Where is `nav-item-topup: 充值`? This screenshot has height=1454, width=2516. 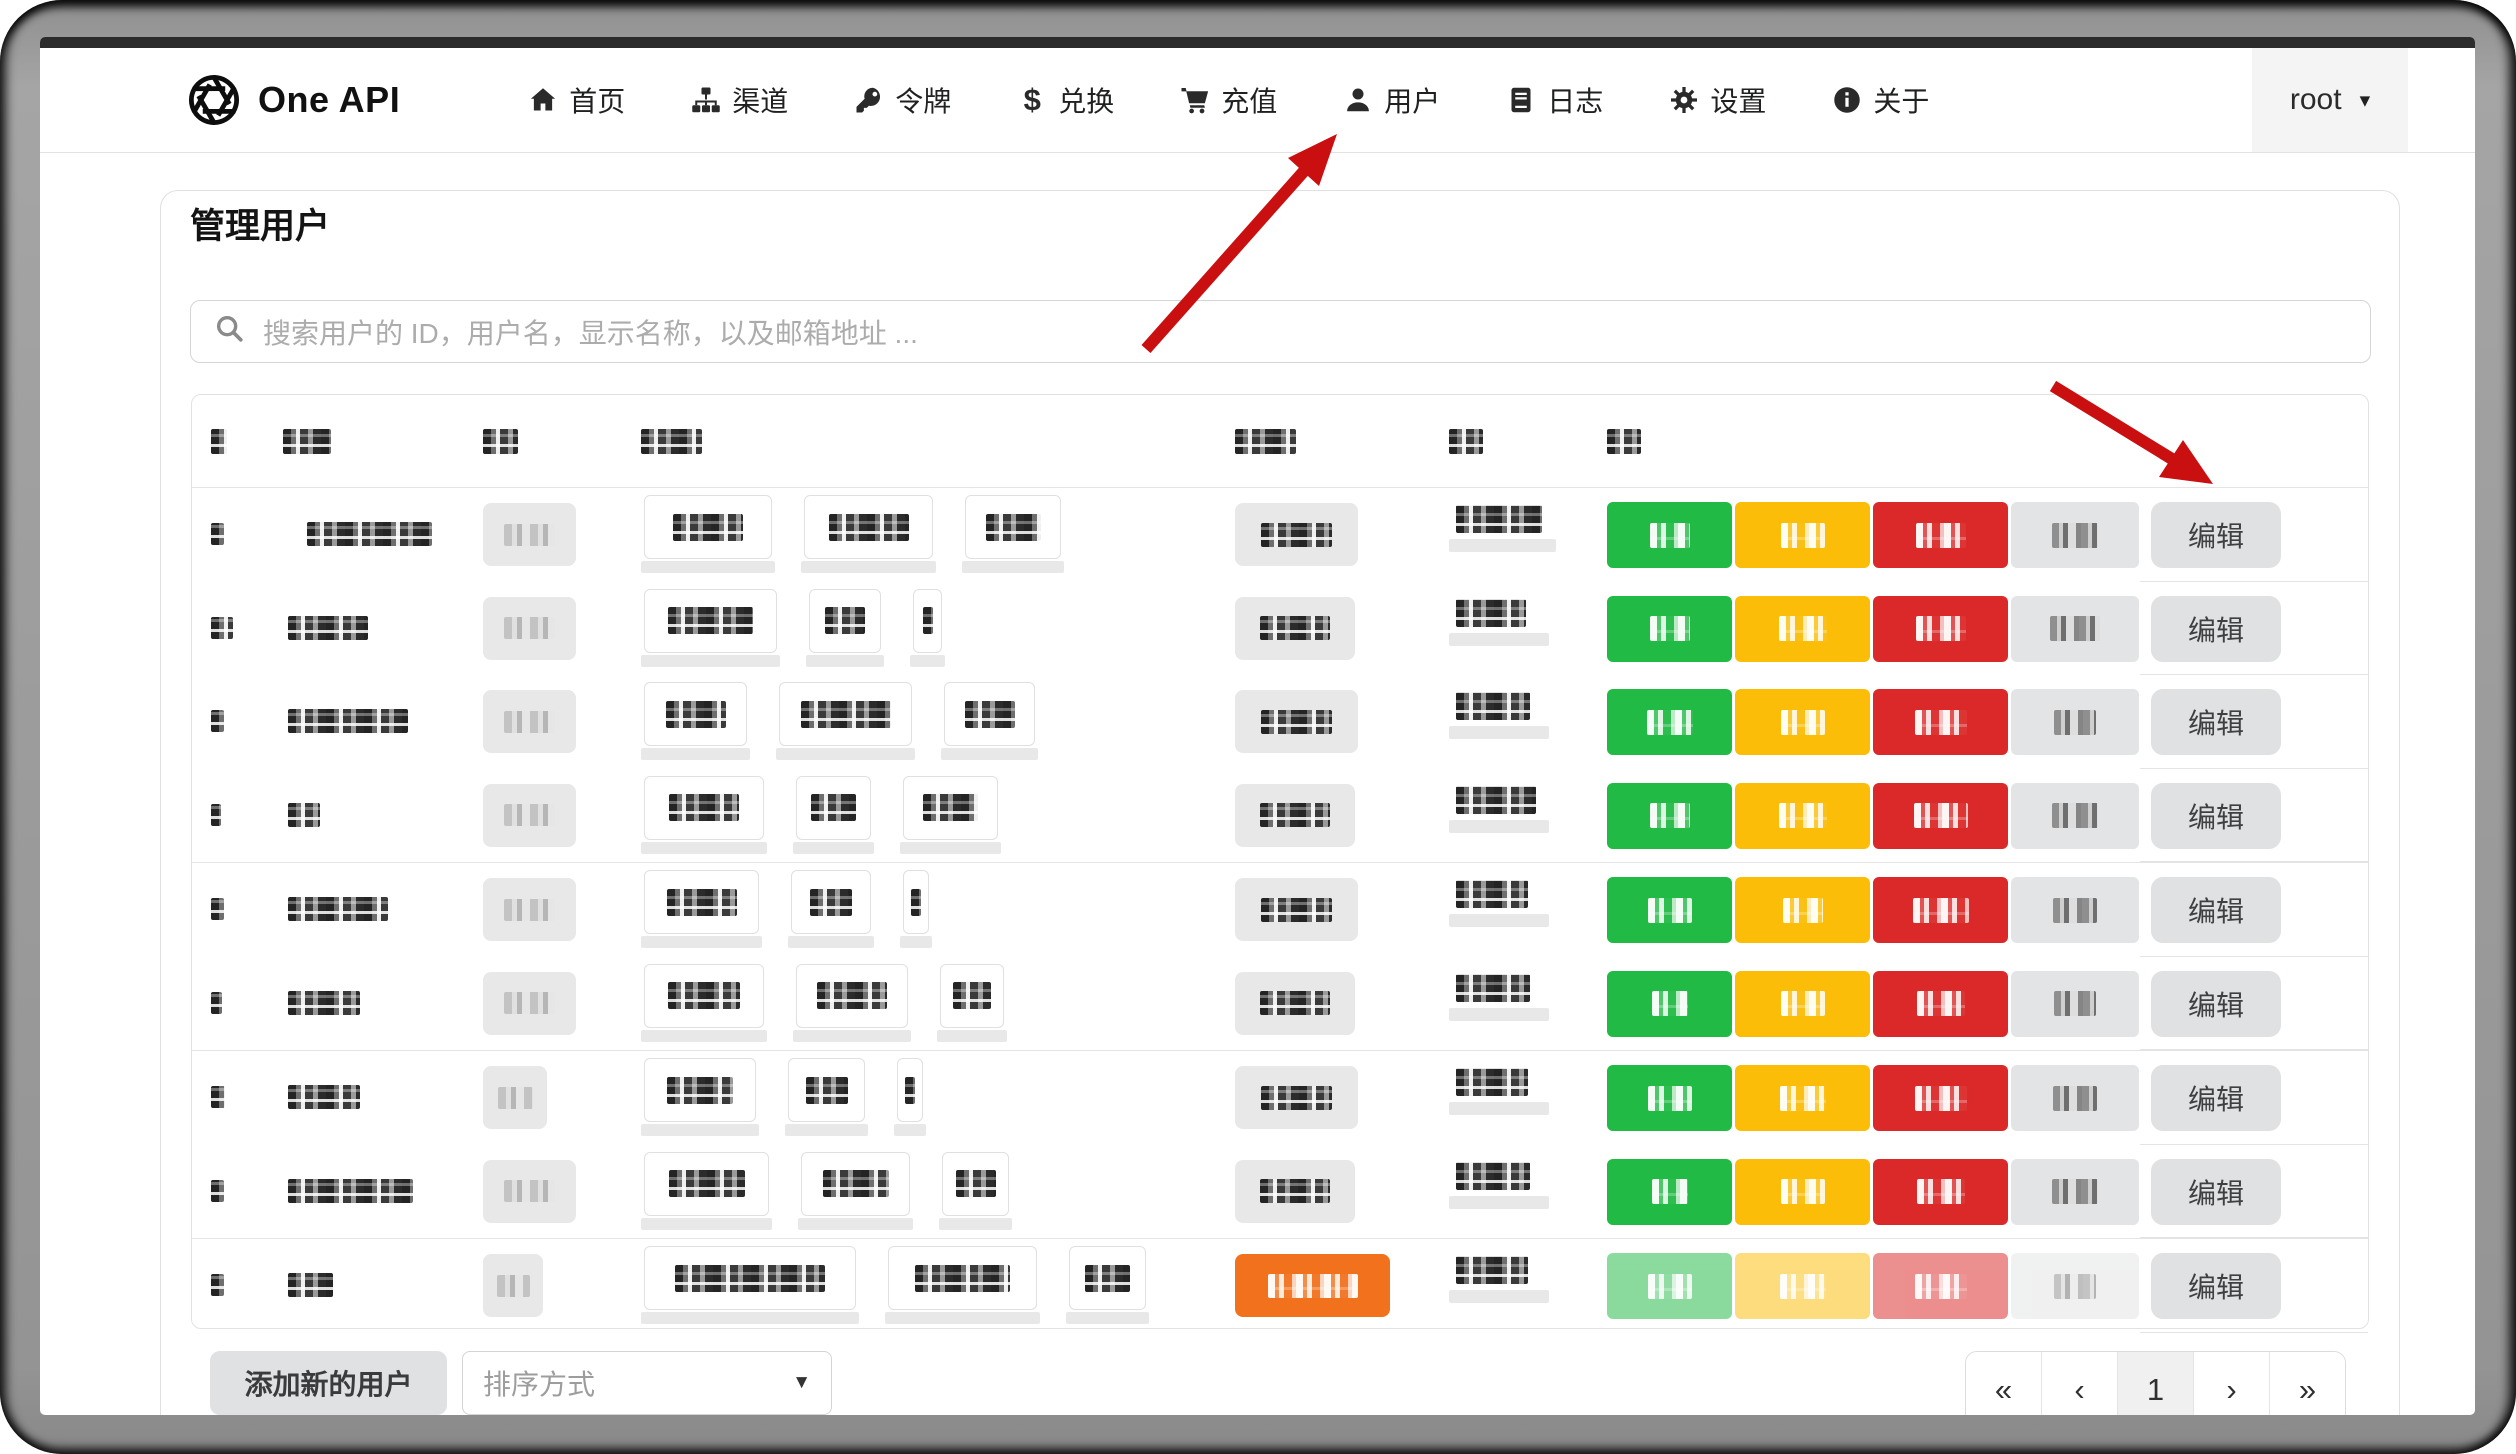 nav-item-topup: 充值 is located at coordinates (1228, 100).